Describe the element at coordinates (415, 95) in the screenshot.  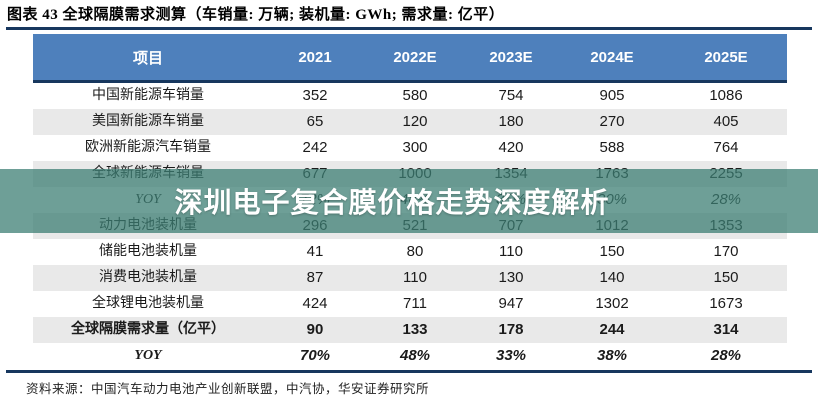
I see `data-cell: 580` at that location.